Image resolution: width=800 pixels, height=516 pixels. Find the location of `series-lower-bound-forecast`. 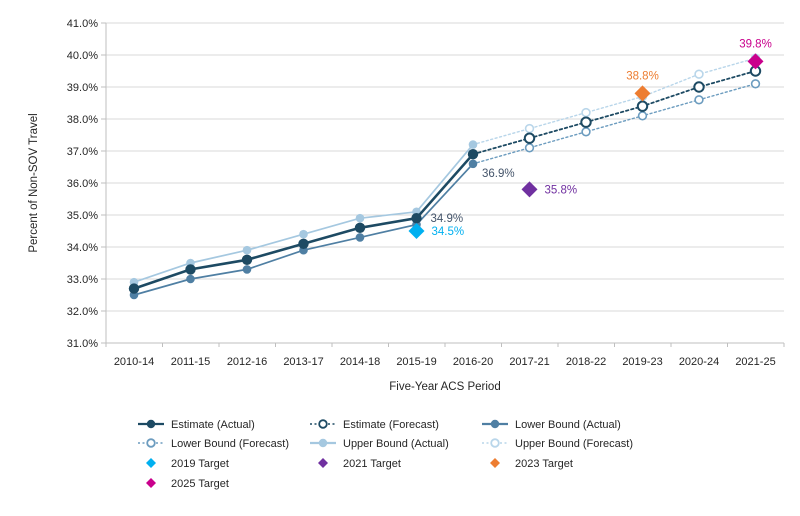

series-lower-bound-forecast is located at coordinates (616, 122).